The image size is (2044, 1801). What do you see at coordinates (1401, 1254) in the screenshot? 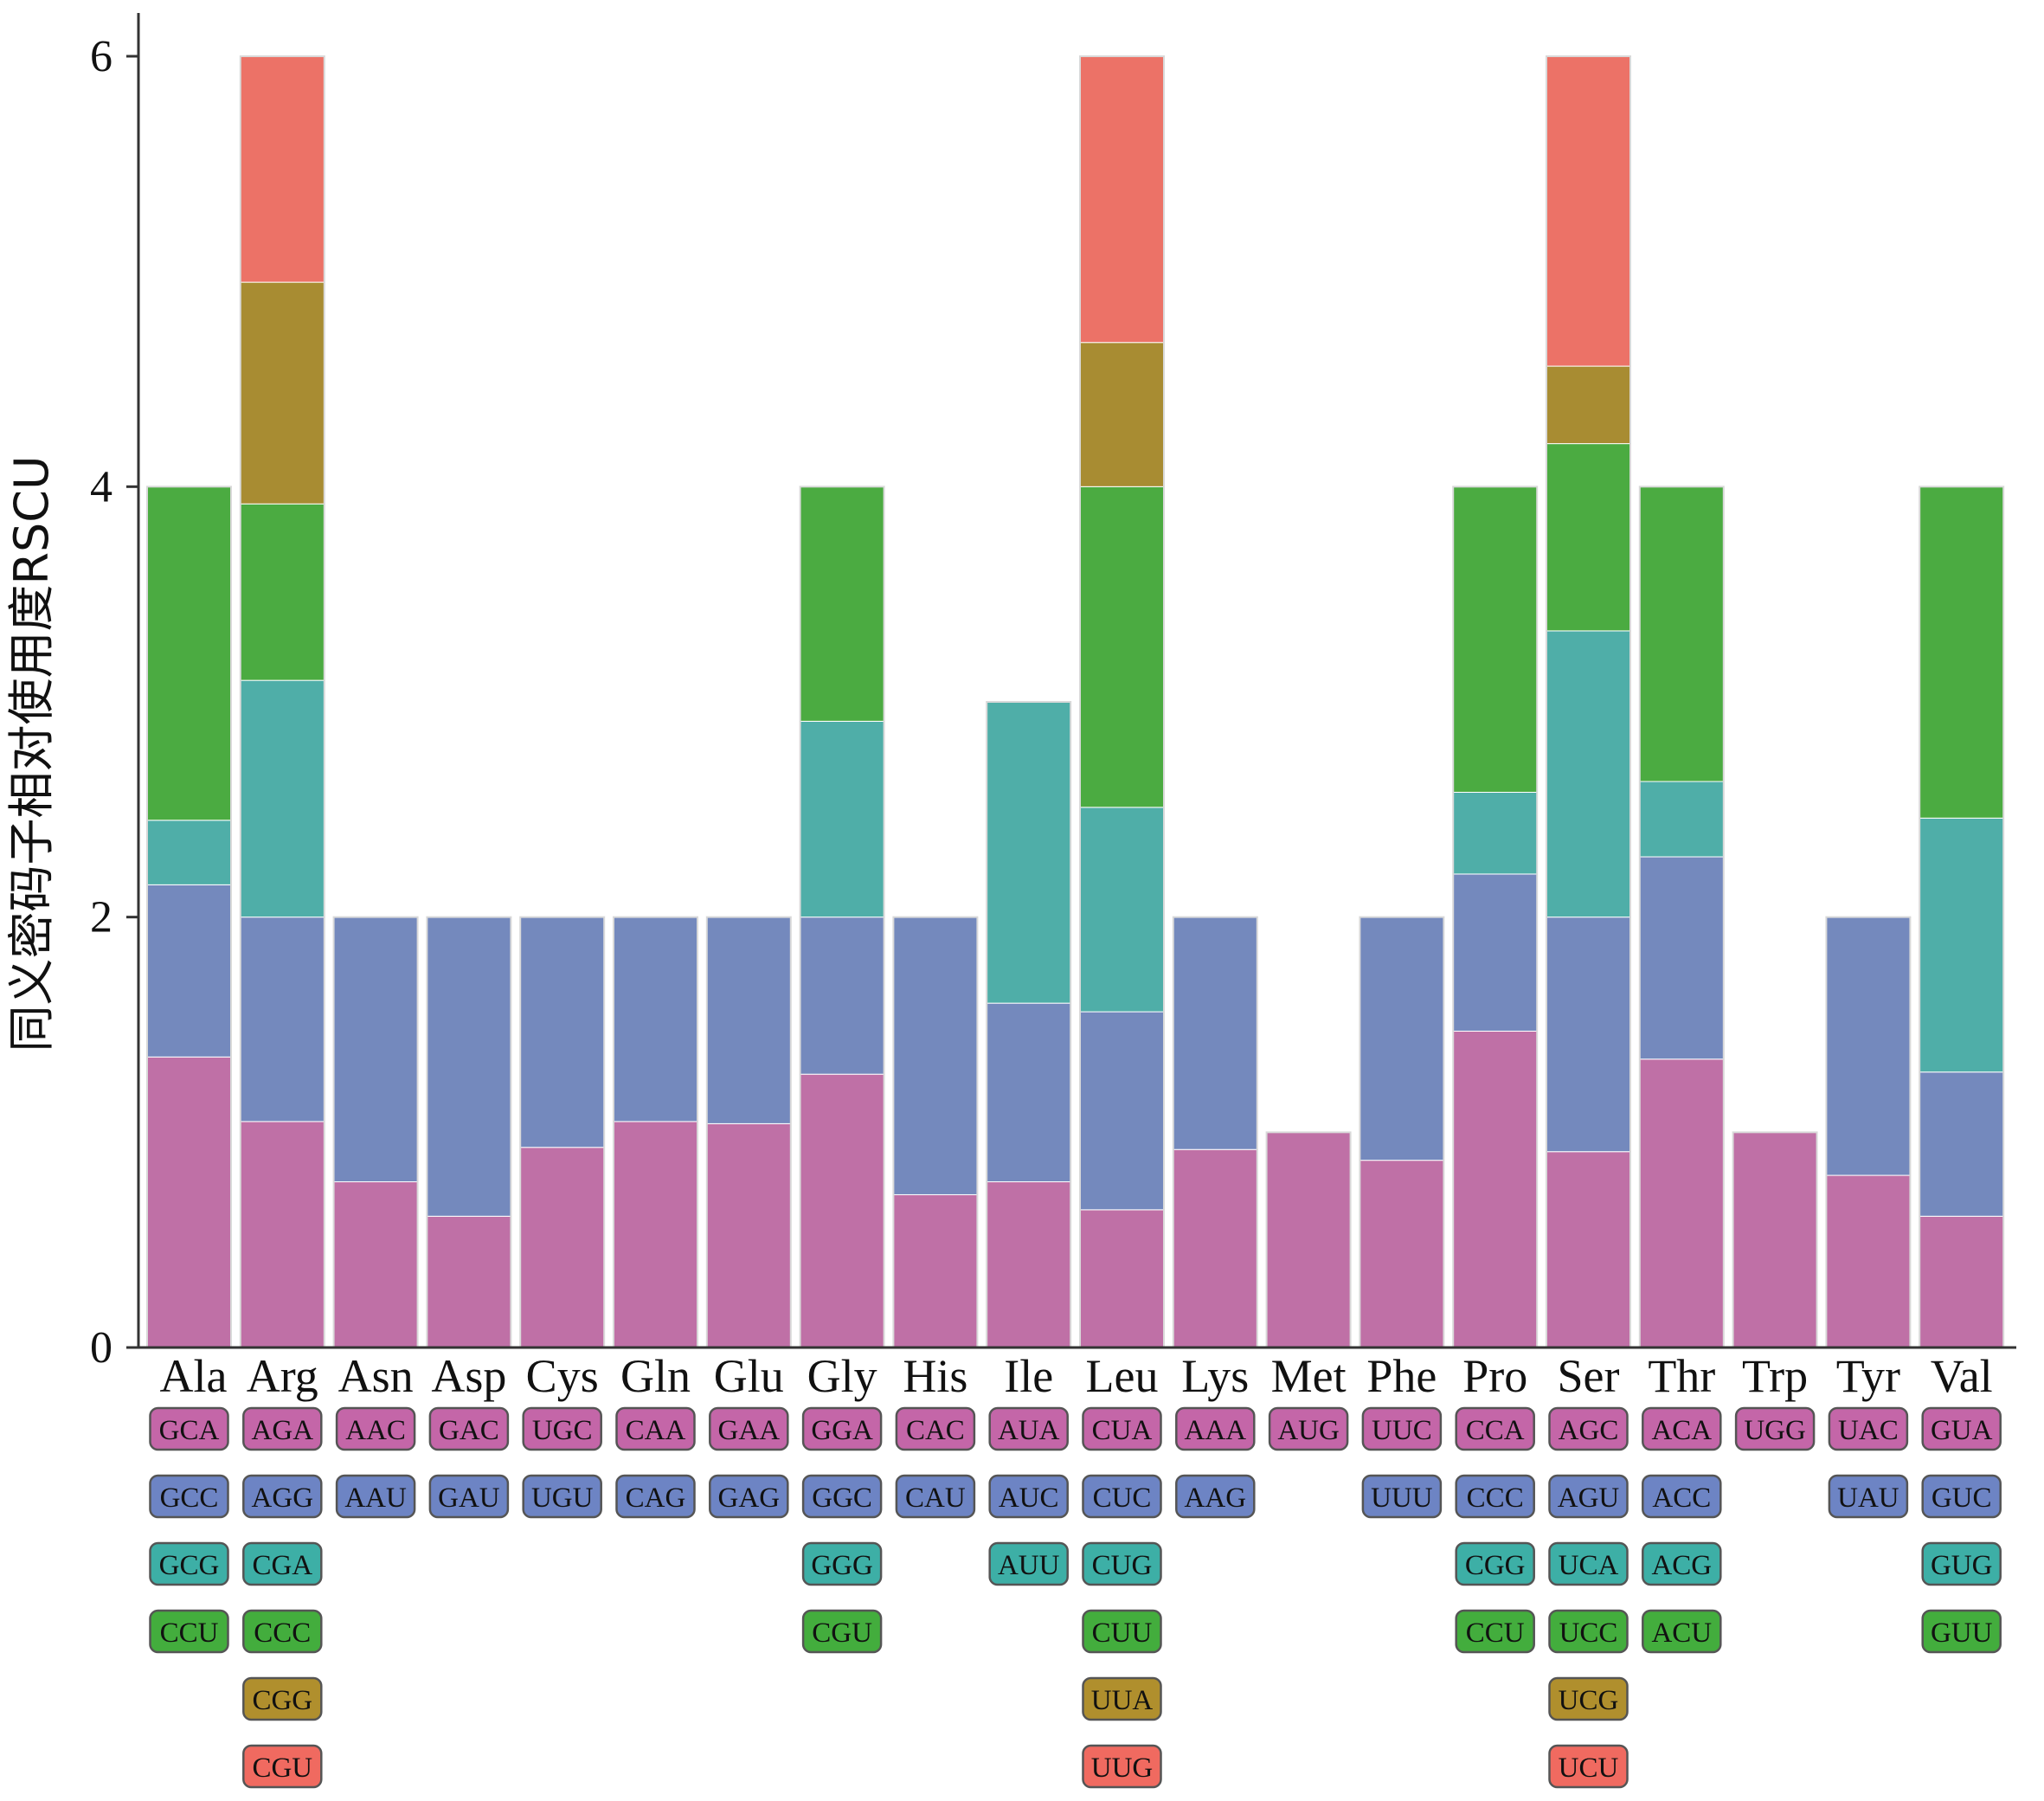
I see `bar-segment-uuc` at bounding box center [1401, 1254].